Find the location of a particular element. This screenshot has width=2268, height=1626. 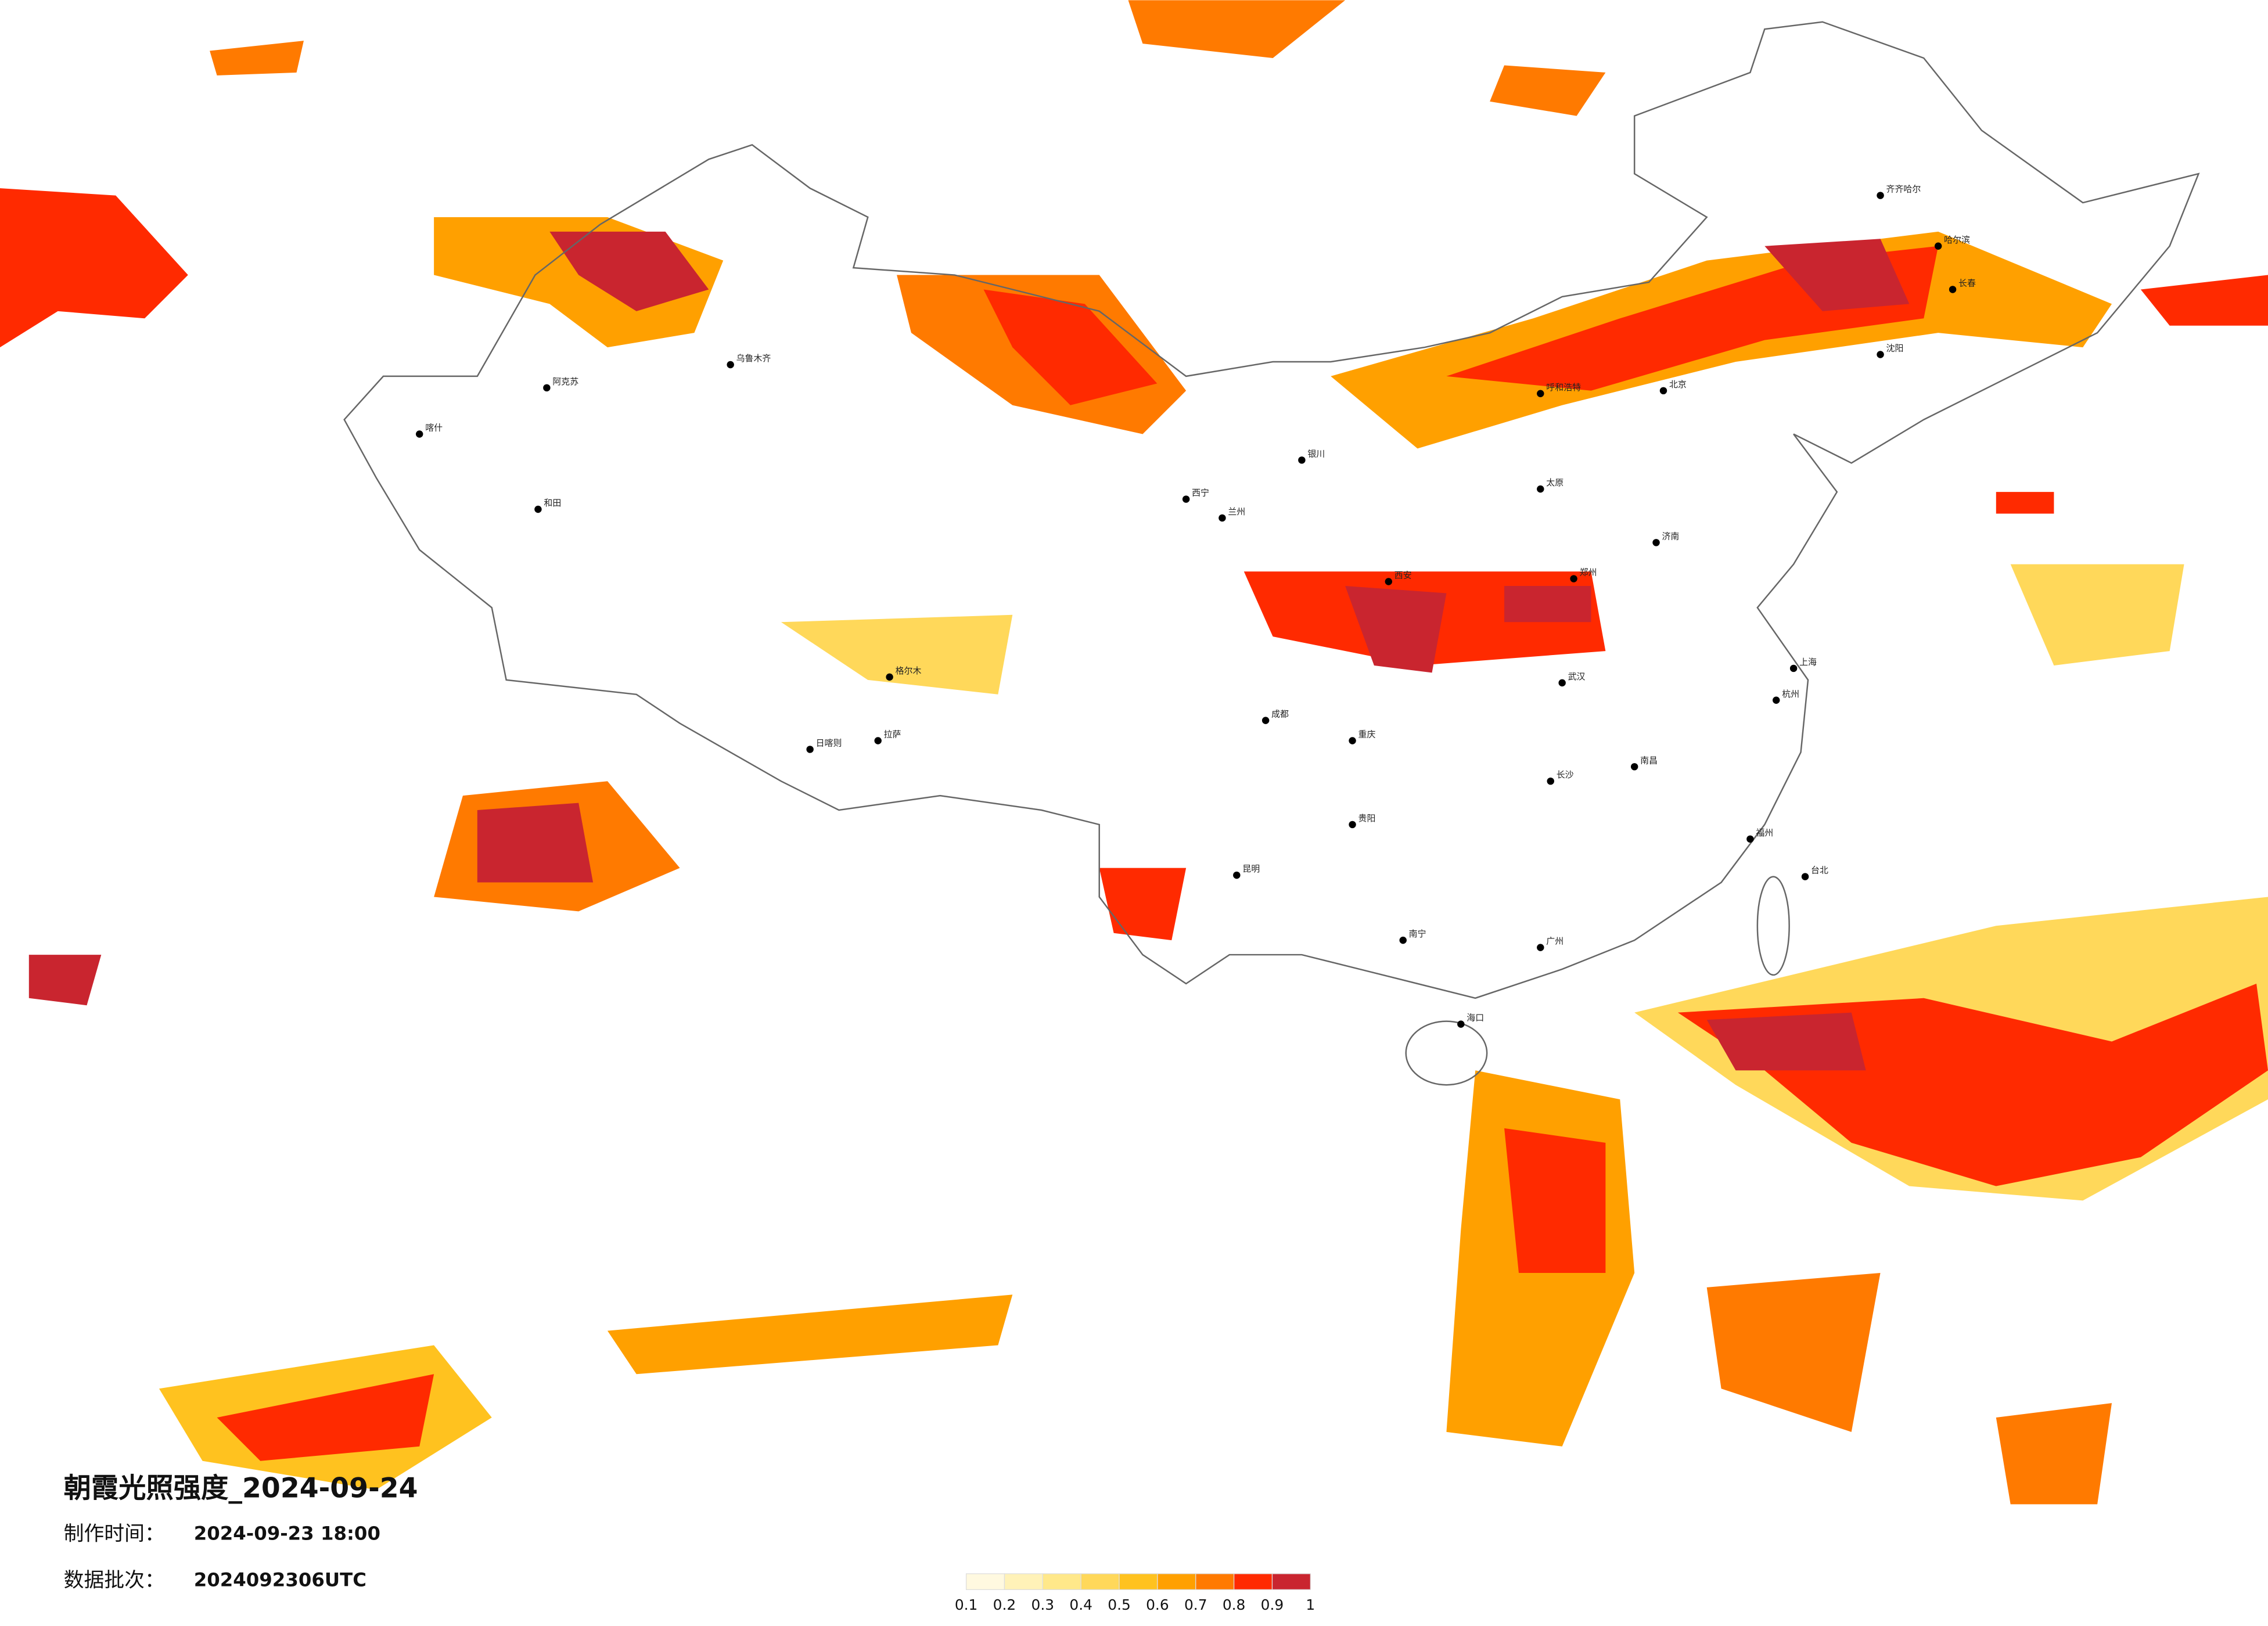

legend-tick-label: 0.9 is located at coordinates (1272, 1604).